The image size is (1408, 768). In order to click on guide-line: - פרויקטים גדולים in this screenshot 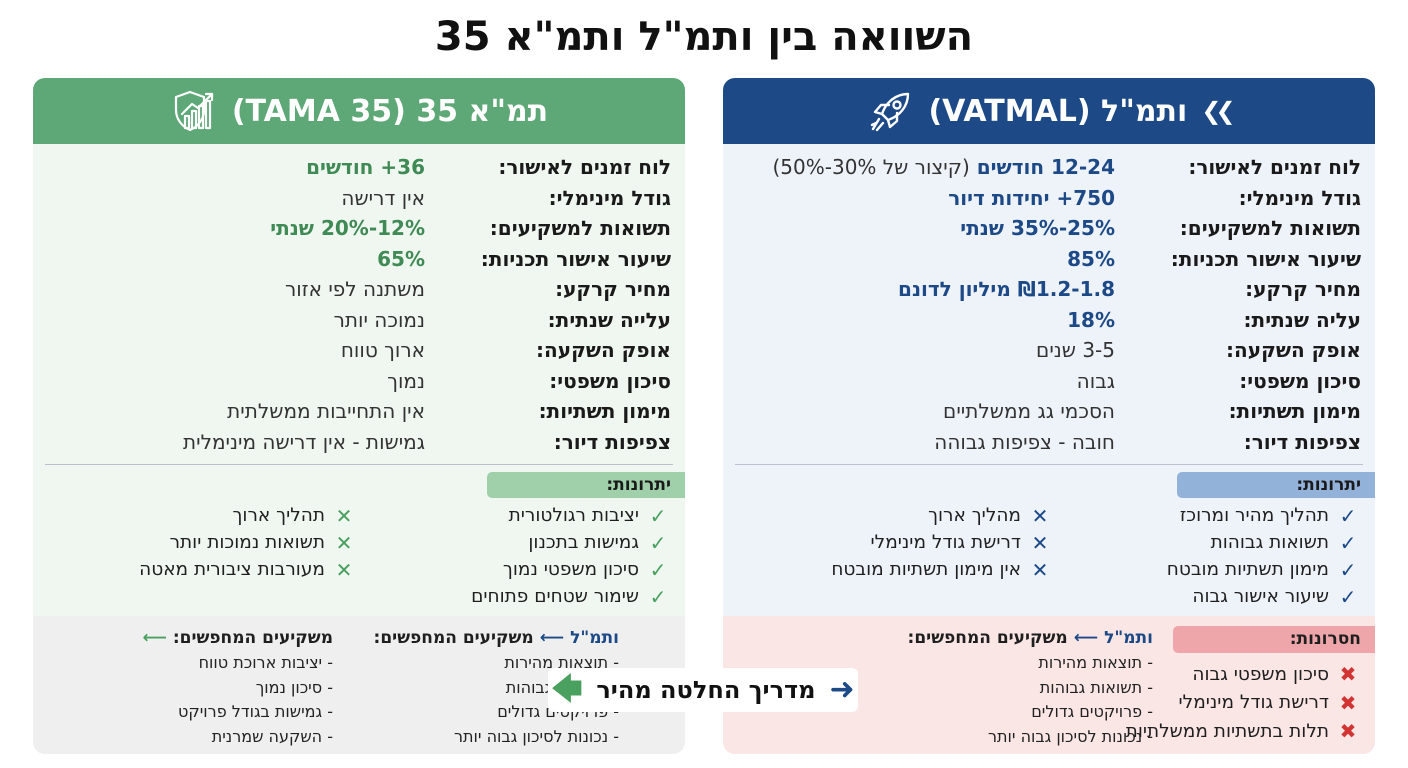, I will do `click(1092, 711)`.